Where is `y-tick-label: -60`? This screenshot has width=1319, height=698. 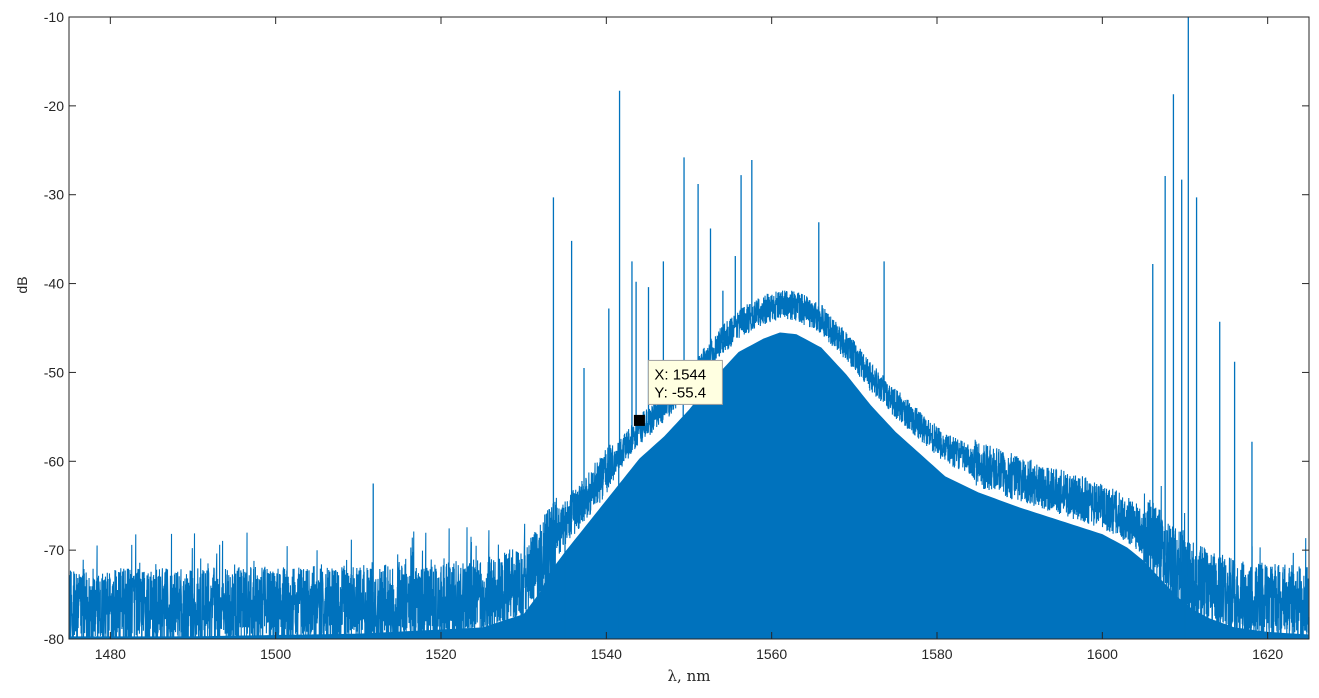 y-tick-label: -60 is located at coordinates (54, 461).